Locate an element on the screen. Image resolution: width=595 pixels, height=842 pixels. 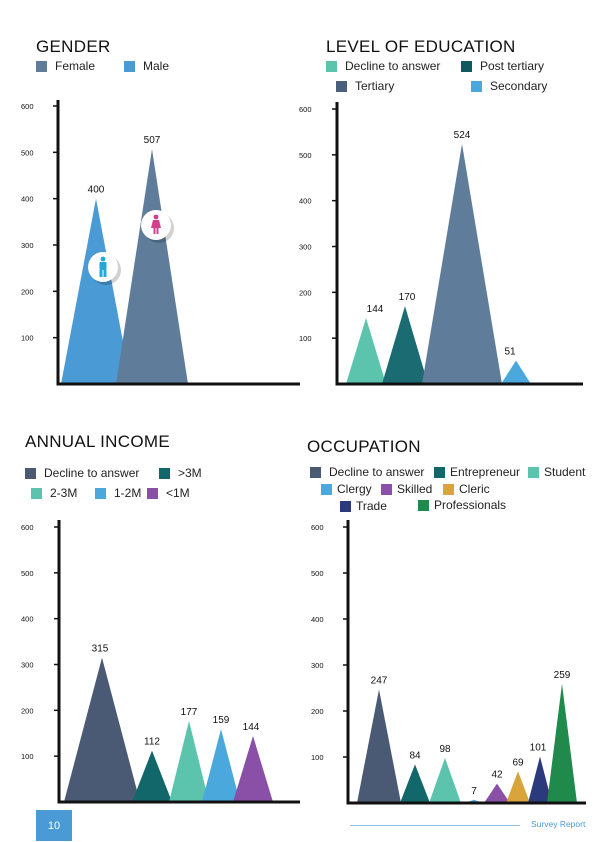
occupation-chart-title: OCCUPATION is located at coordinates (364, 446).